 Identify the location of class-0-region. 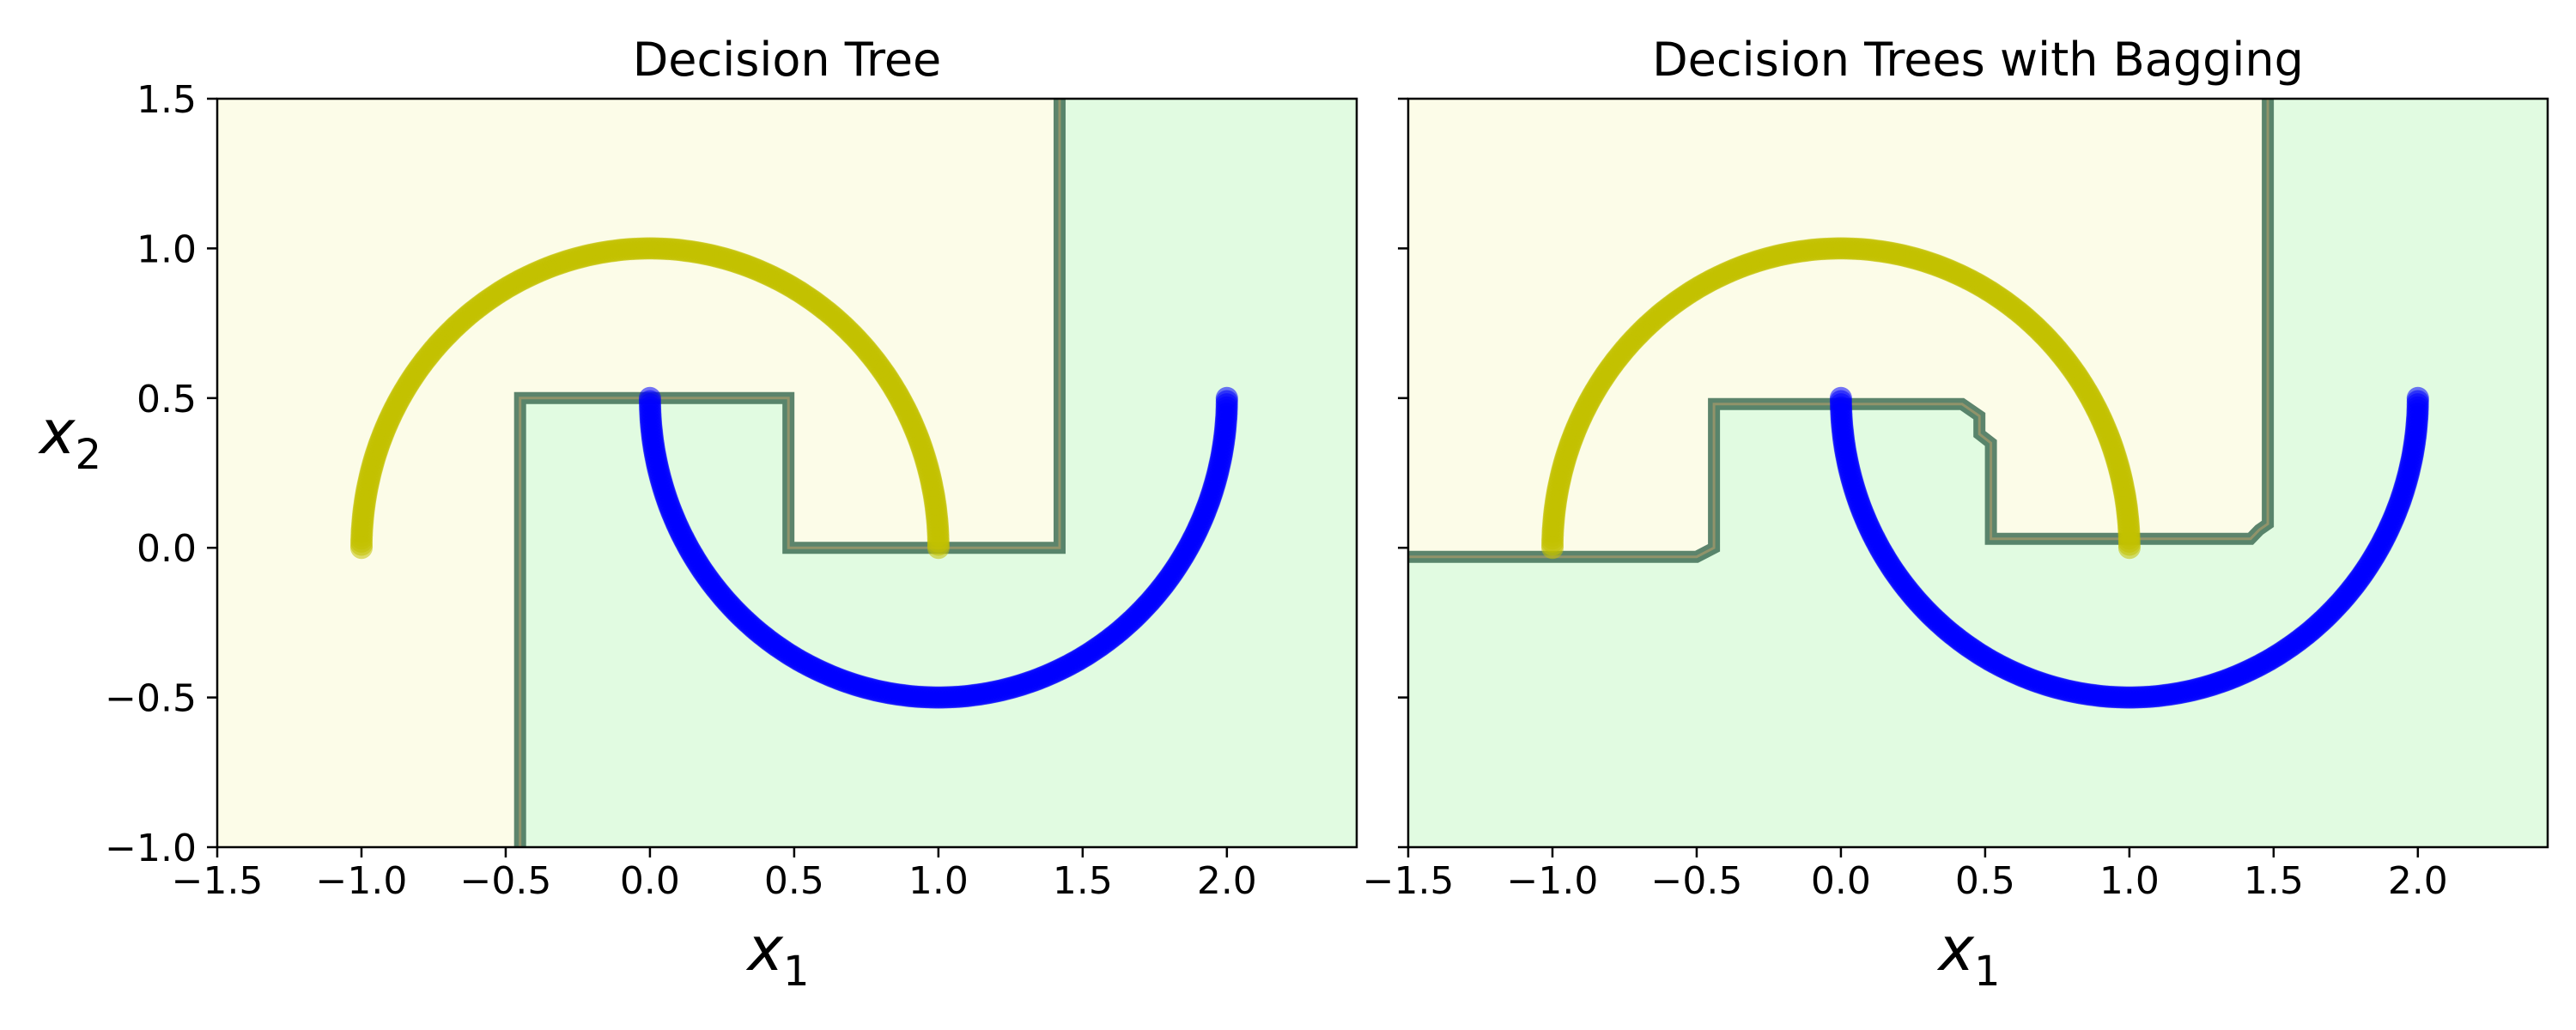
(1838, 328).